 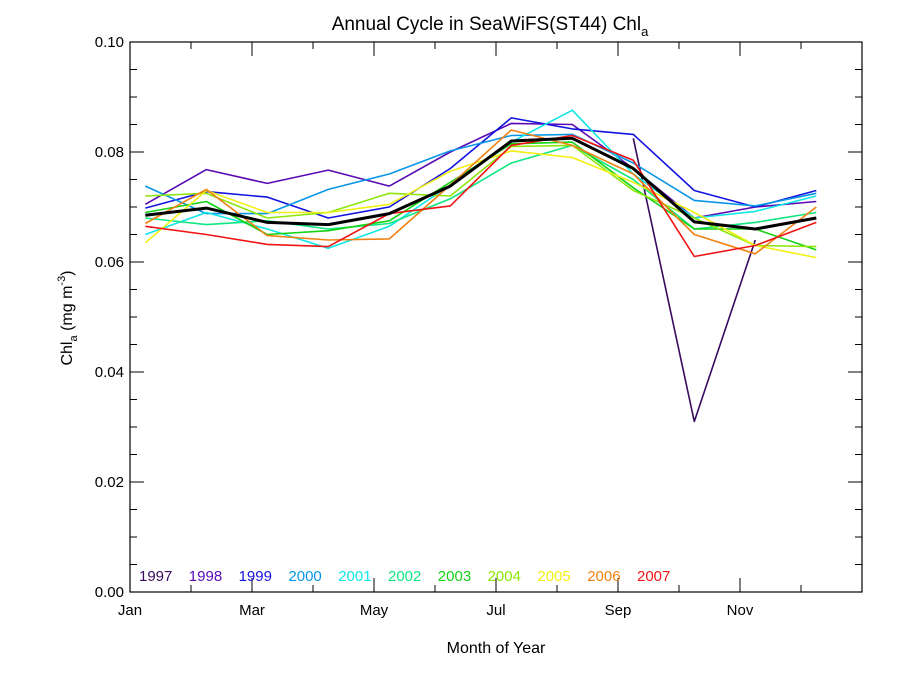 What do you see at coordinates (504, 576) in the screenshot?
I see `legend-entry-2004: 2004` at bounding box center [504, 576].